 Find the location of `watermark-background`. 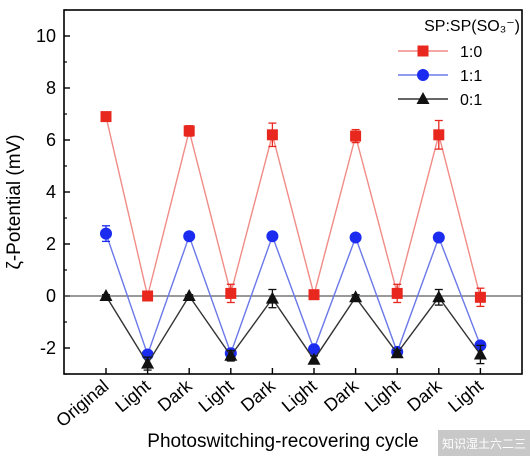

watermark-background is located at coordinates (484, 443).